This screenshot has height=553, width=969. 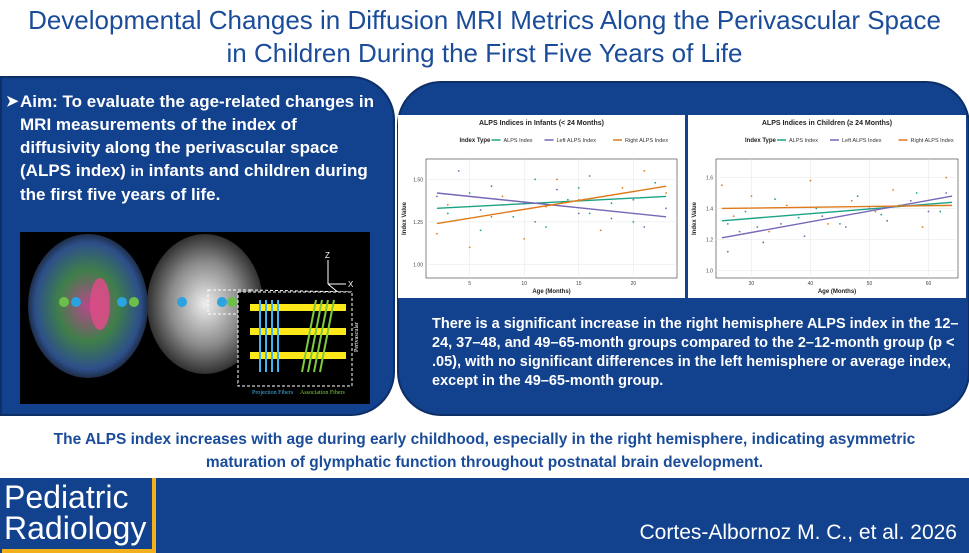 I want to click on x-tick-label: 10, so click(x=524, y=284).